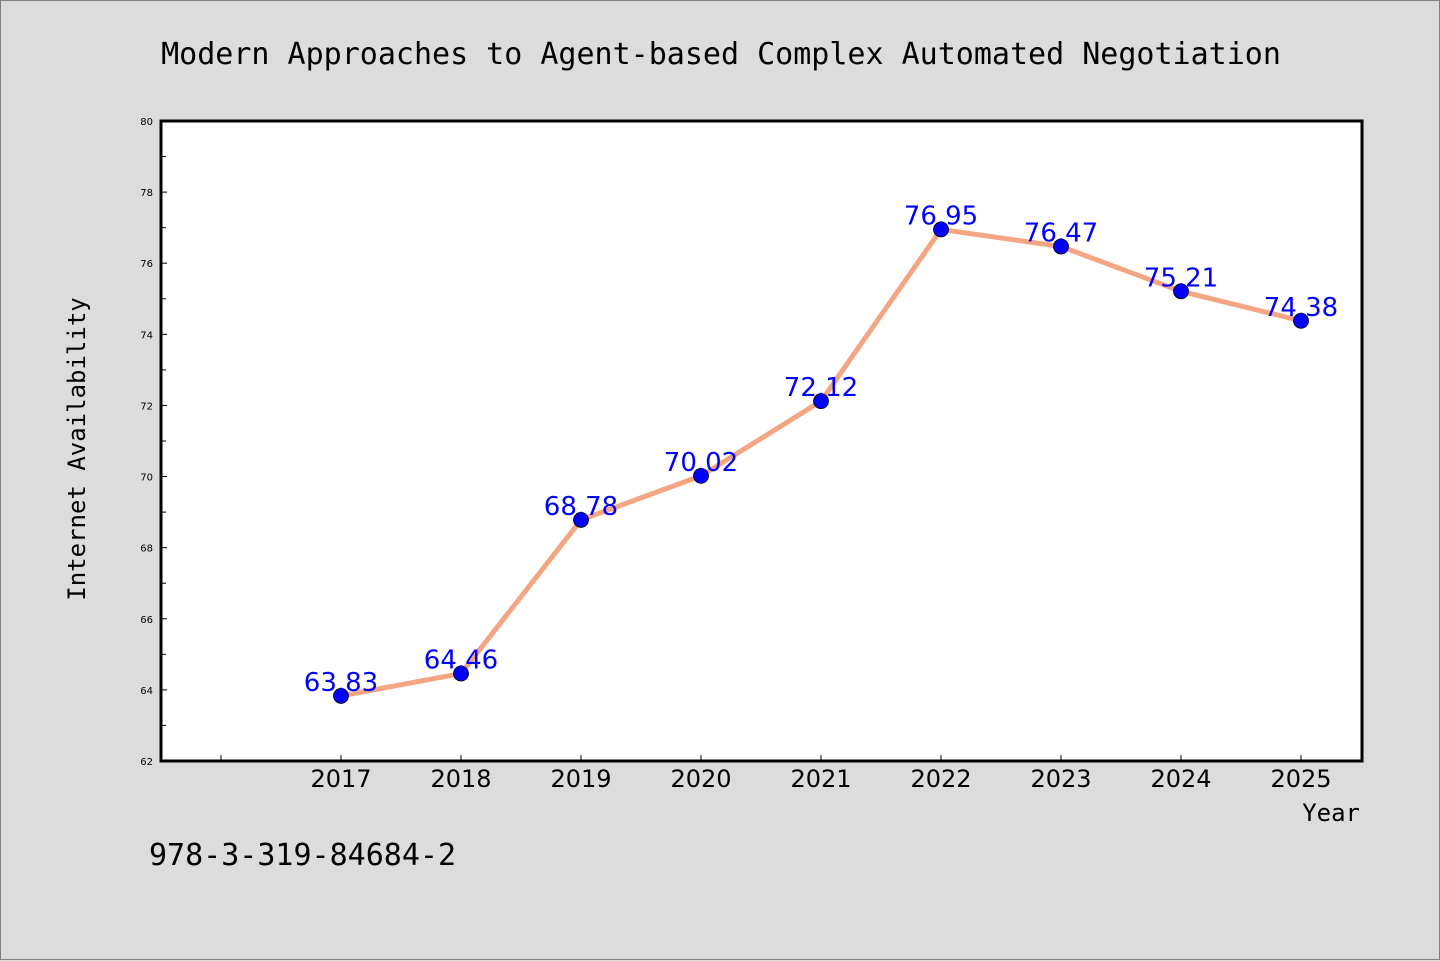  What do you see at coordinates (146, 620) in the screenshot?
I see `y-tick-label: 66` at bounding box center [146, 620].